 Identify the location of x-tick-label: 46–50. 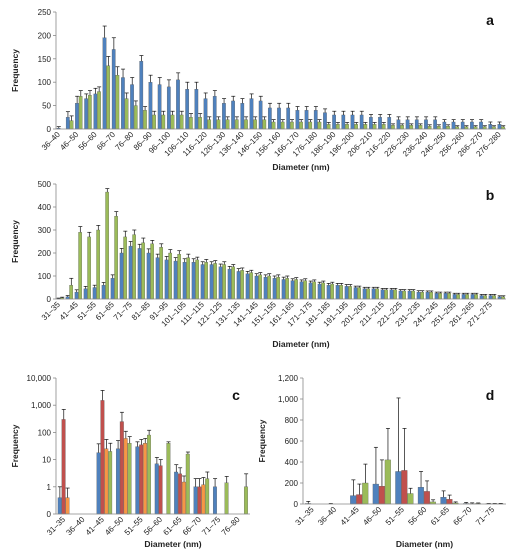
(69, 141).